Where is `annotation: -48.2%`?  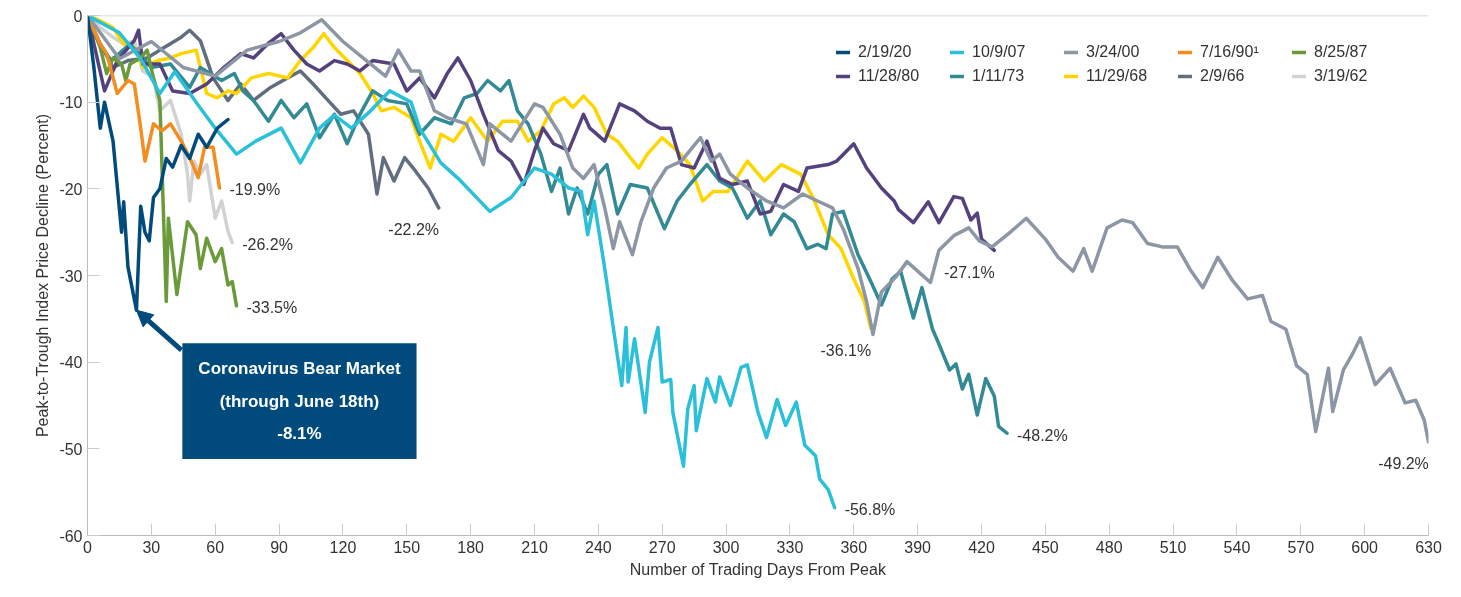
annotation: -48.2% is located at coordinates (1042, 435).